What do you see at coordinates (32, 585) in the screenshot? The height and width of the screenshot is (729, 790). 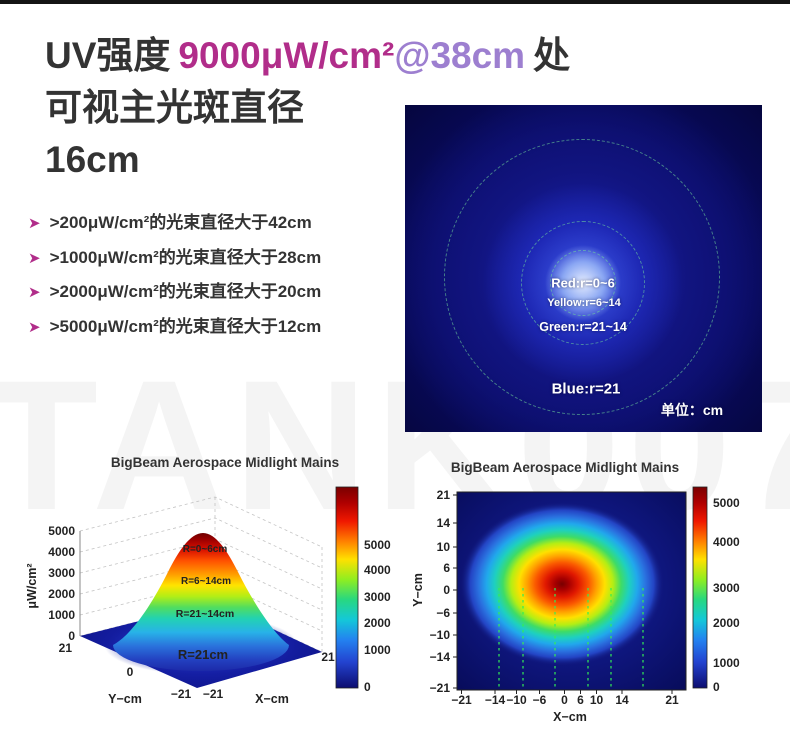 I see `z-axis-label: μW/cm²` at bounding box center [32, 585].